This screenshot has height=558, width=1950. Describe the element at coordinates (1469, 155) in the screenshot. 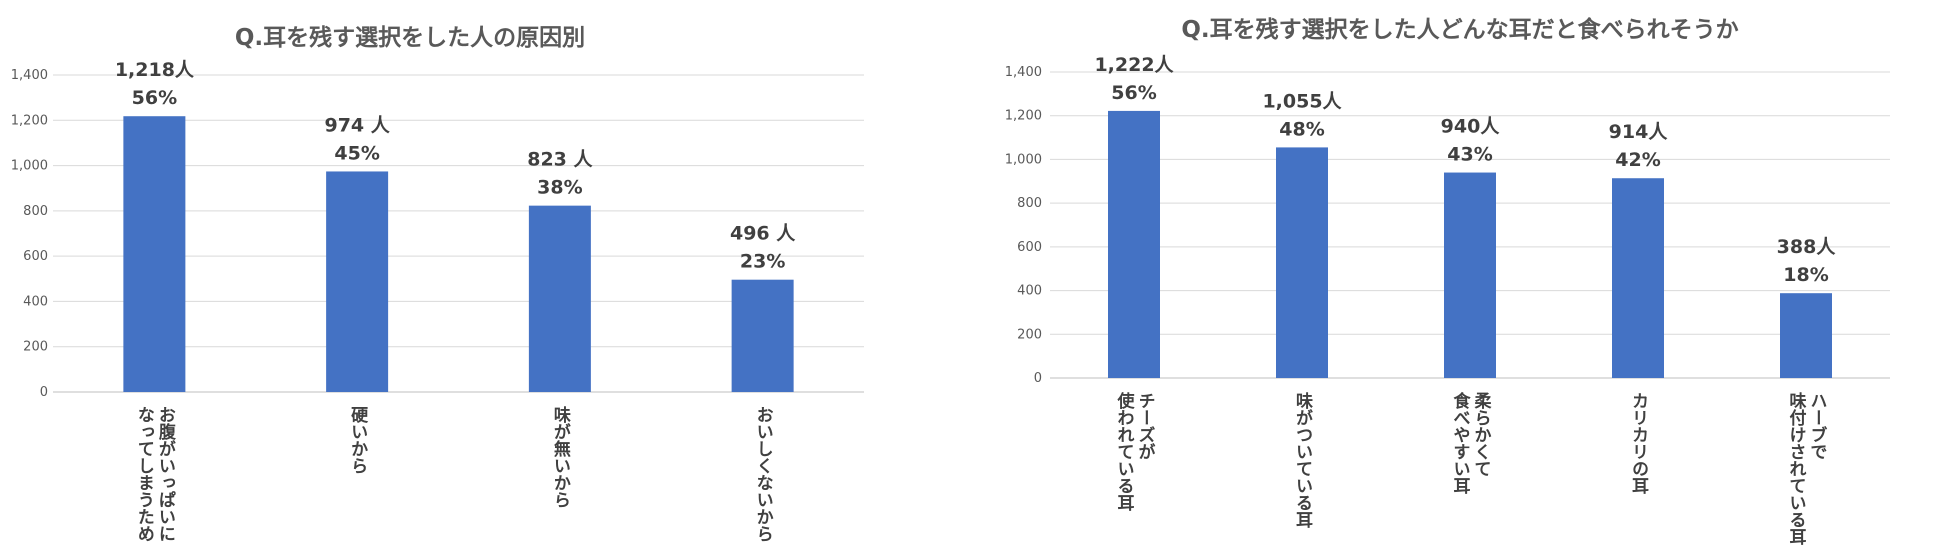

I see `data-label-percent: 43%` at that location.